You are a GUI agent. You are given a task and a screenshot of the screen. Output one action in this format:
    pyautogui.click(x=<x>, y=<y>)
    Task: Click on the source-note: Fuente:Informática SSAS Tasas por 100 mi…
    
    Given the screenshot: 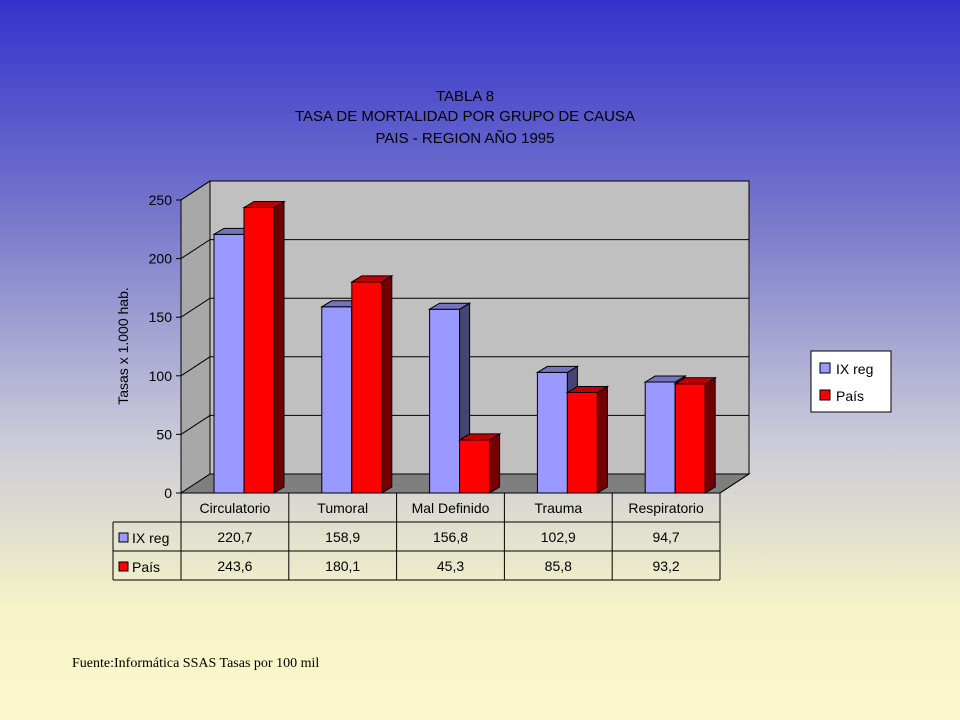 What is the action you would take?
    pyautogui.click(x=196, y=663)
    